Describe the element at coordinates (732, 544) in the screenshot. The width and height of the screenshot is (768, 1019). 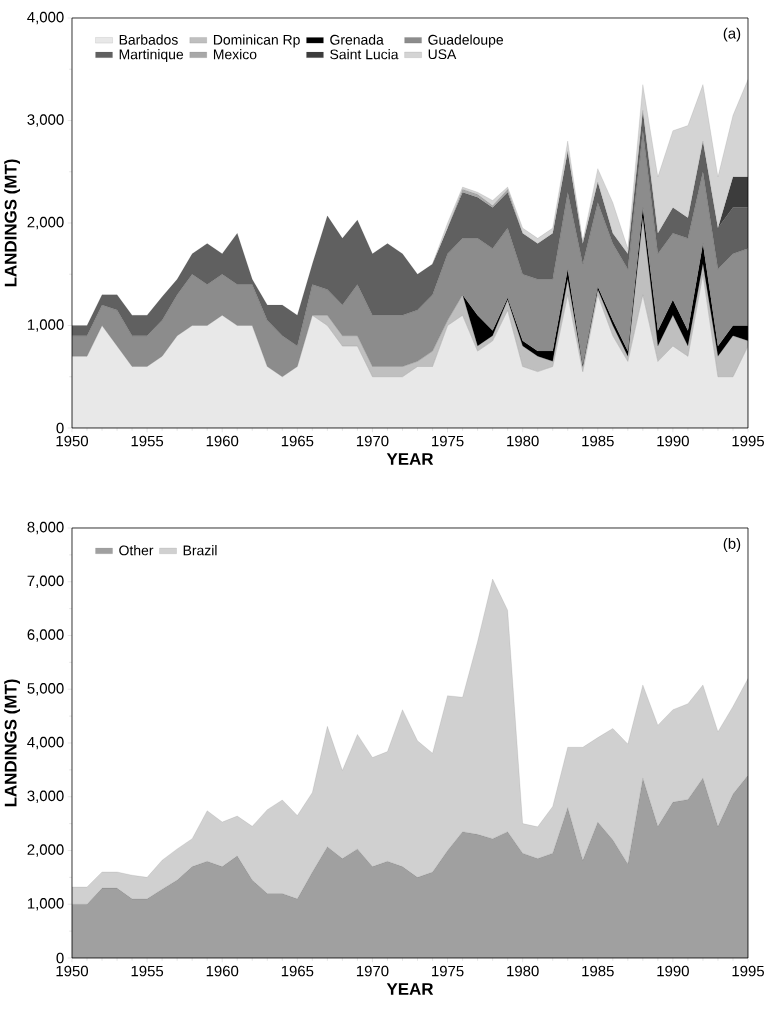
I see `annotation: (b)` at that location.